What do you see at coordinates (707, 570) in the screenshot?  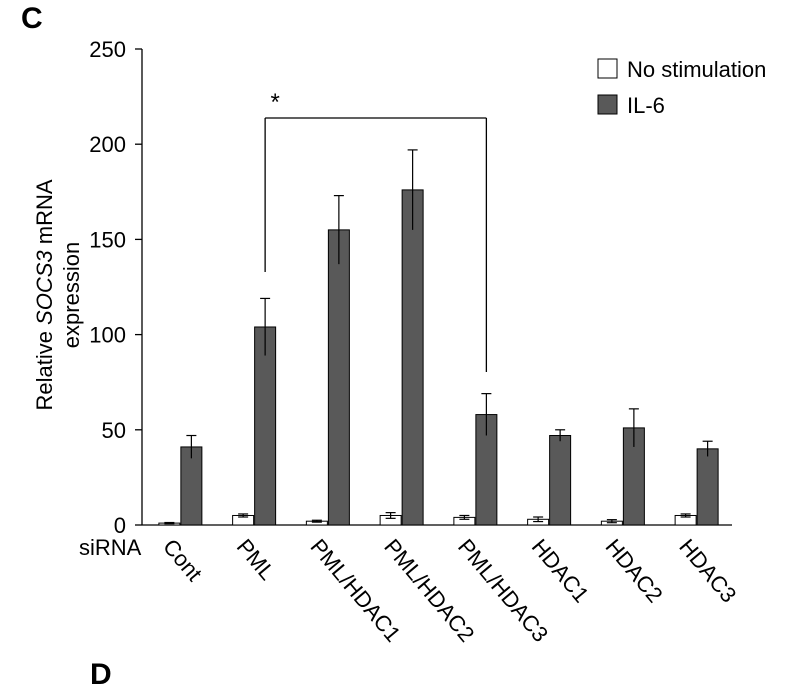 I see `x-tick-label: HDAC3` at bounding box center [707, 570].